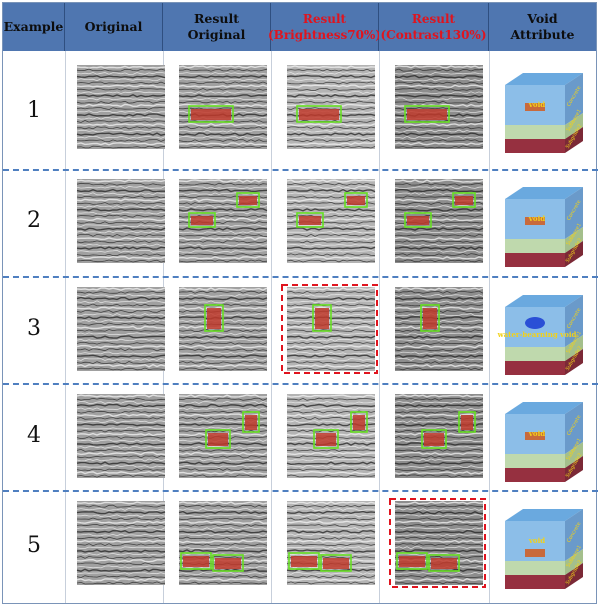 The image size is (599, 606). I want to click on header-void-attribute-line2: Attribute, so click(542, 34).